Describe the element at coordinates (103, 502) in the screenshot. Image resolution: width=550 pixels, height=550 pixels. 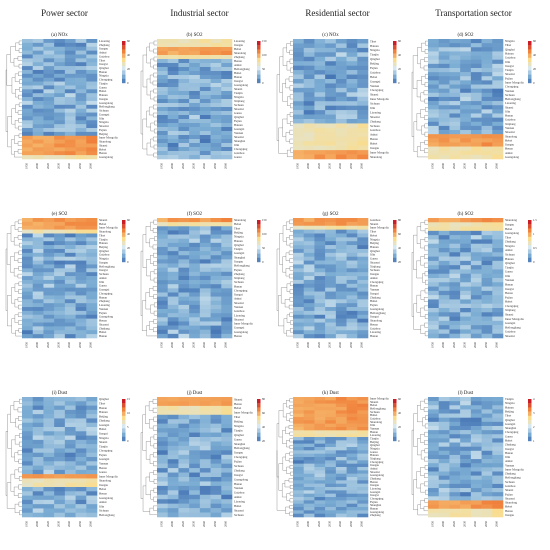
I see `row-label: Anhui` at that location.